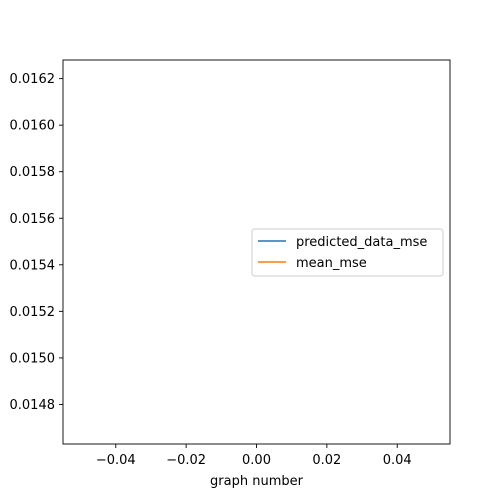 The height and width of the screenshot is (500, 500). Describe the element at coordinates (33, 265) in the screenshot. I see `y-tick-label: 0.0154` at that location.